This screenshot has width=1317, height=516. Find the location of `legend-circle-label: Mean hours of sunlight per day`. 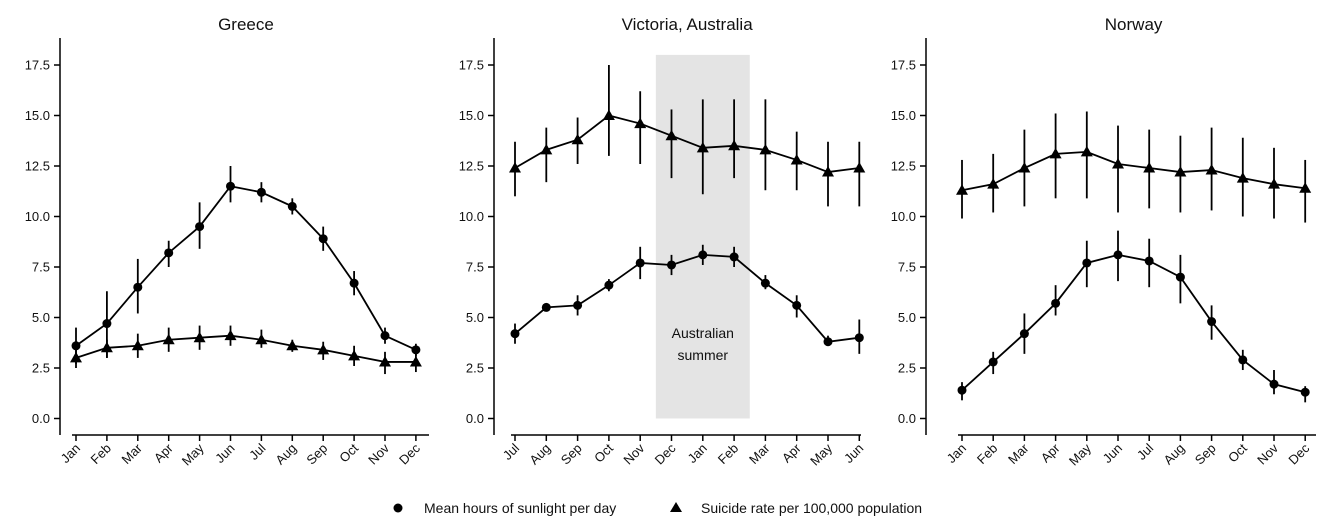

legend-circle-label: Mean hours of sunlight per day is located at coordinates (520, 508).